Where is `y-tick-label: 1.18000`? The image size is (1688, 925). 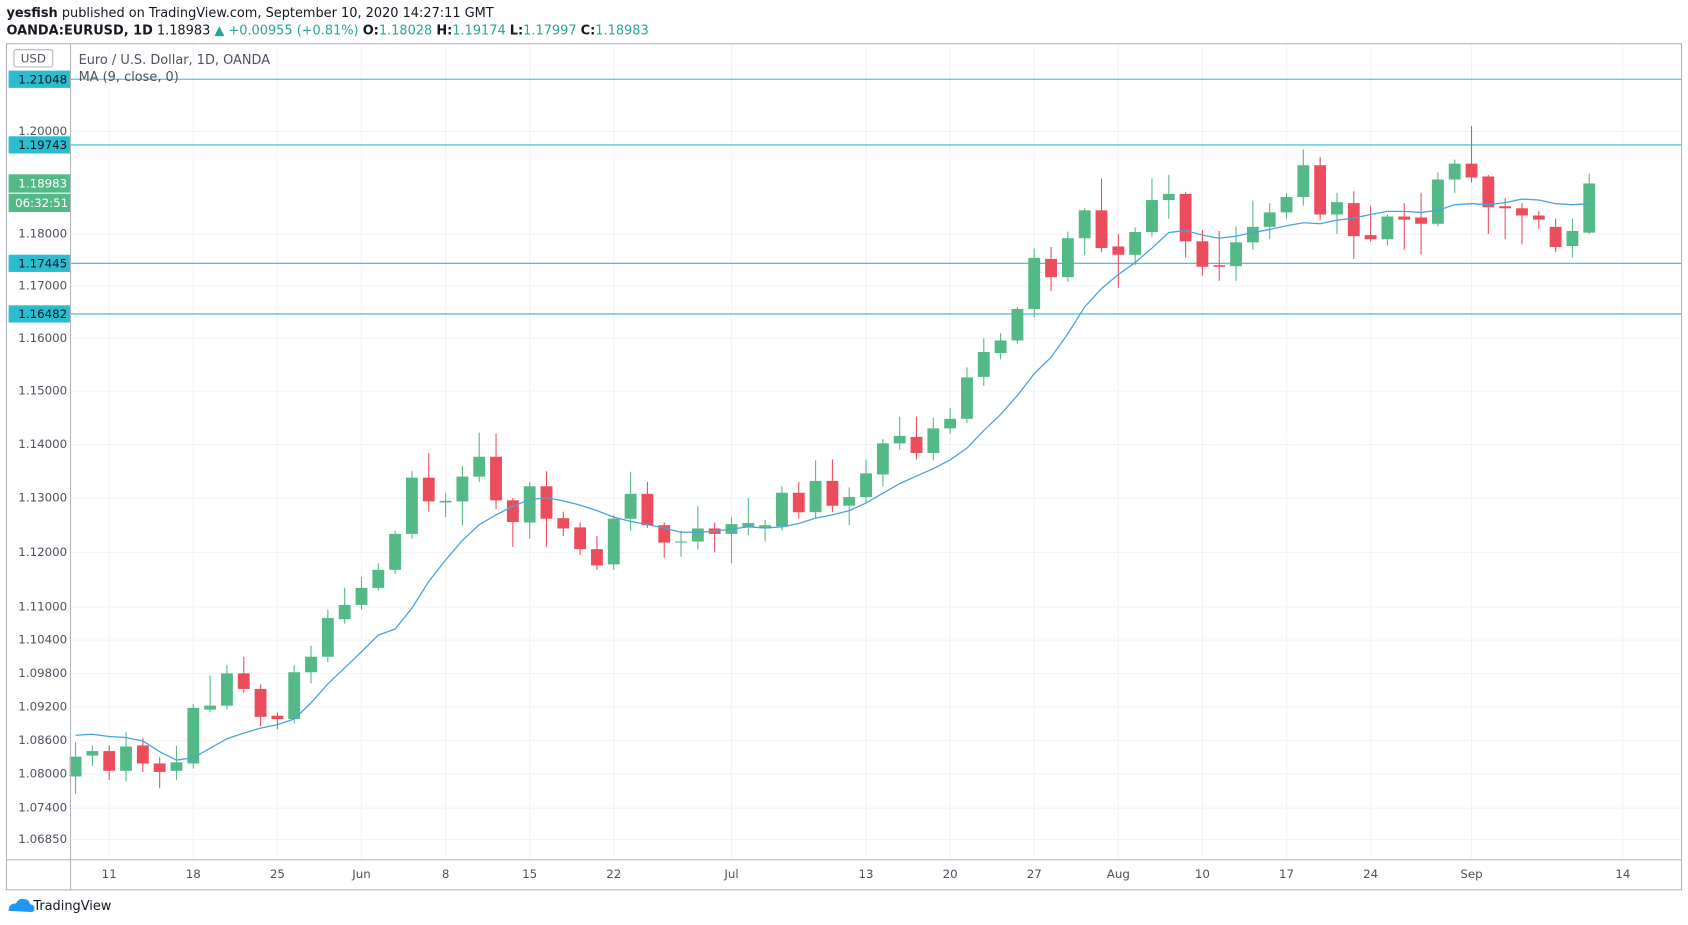
y-tick-label: 1.18000 is located at coordinates (42, 234).